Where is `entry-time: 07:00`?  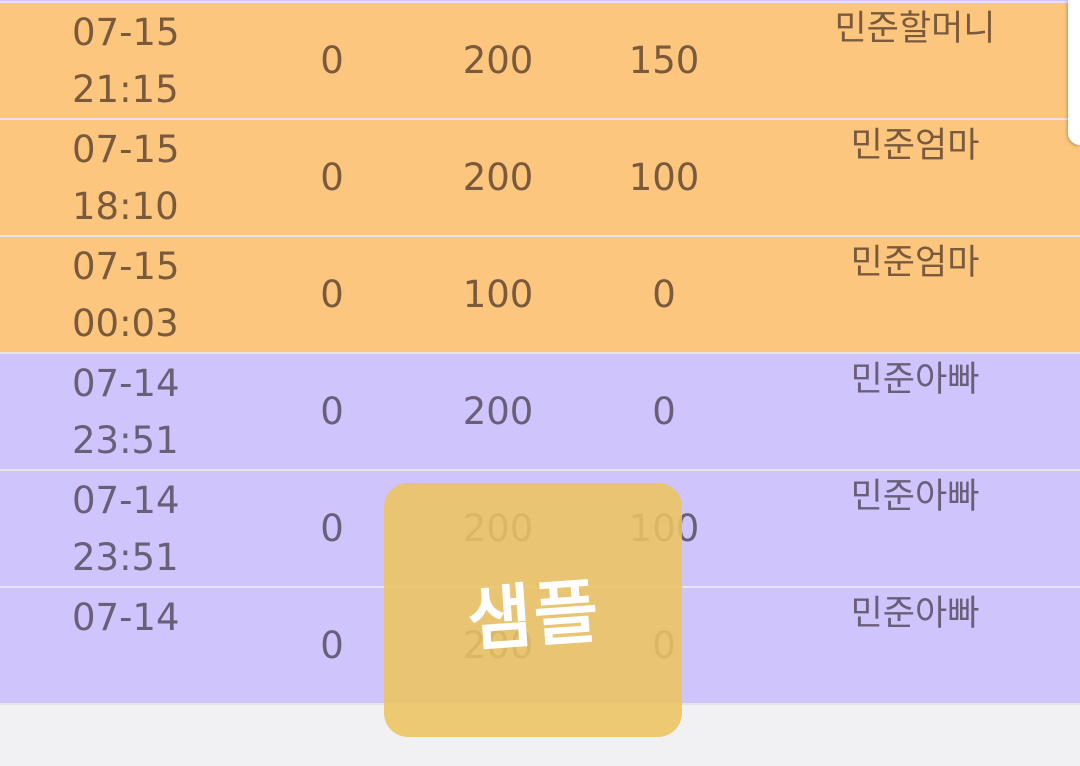
entry-time: 07:00 is located at coordinates (132, 0).